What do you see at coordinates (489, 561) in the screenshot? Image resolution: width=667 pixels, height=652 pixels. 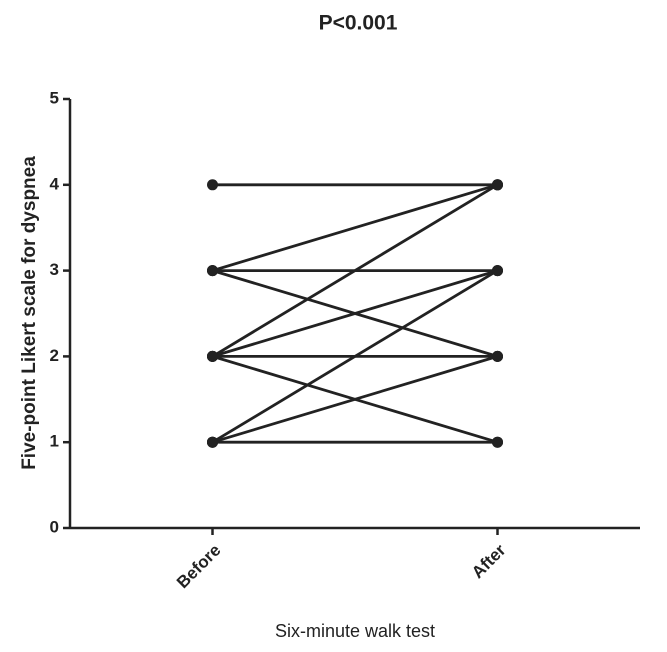 I see `x-tick-label: After` at bounding box center [489, 561].